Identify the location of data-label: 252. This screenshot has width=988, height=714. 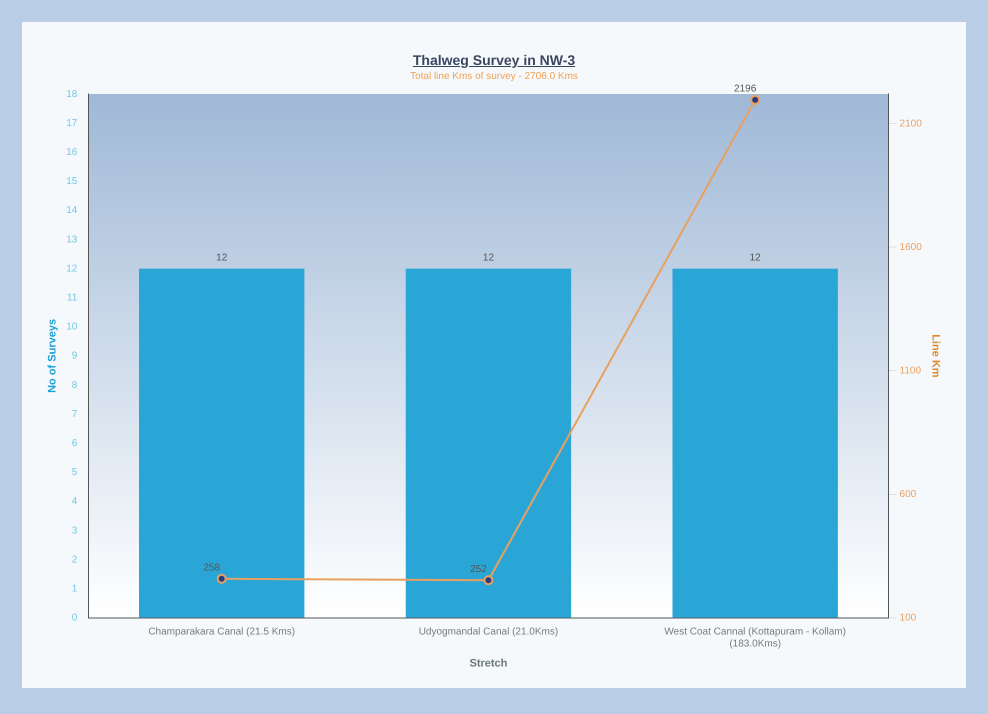
(479, 569).